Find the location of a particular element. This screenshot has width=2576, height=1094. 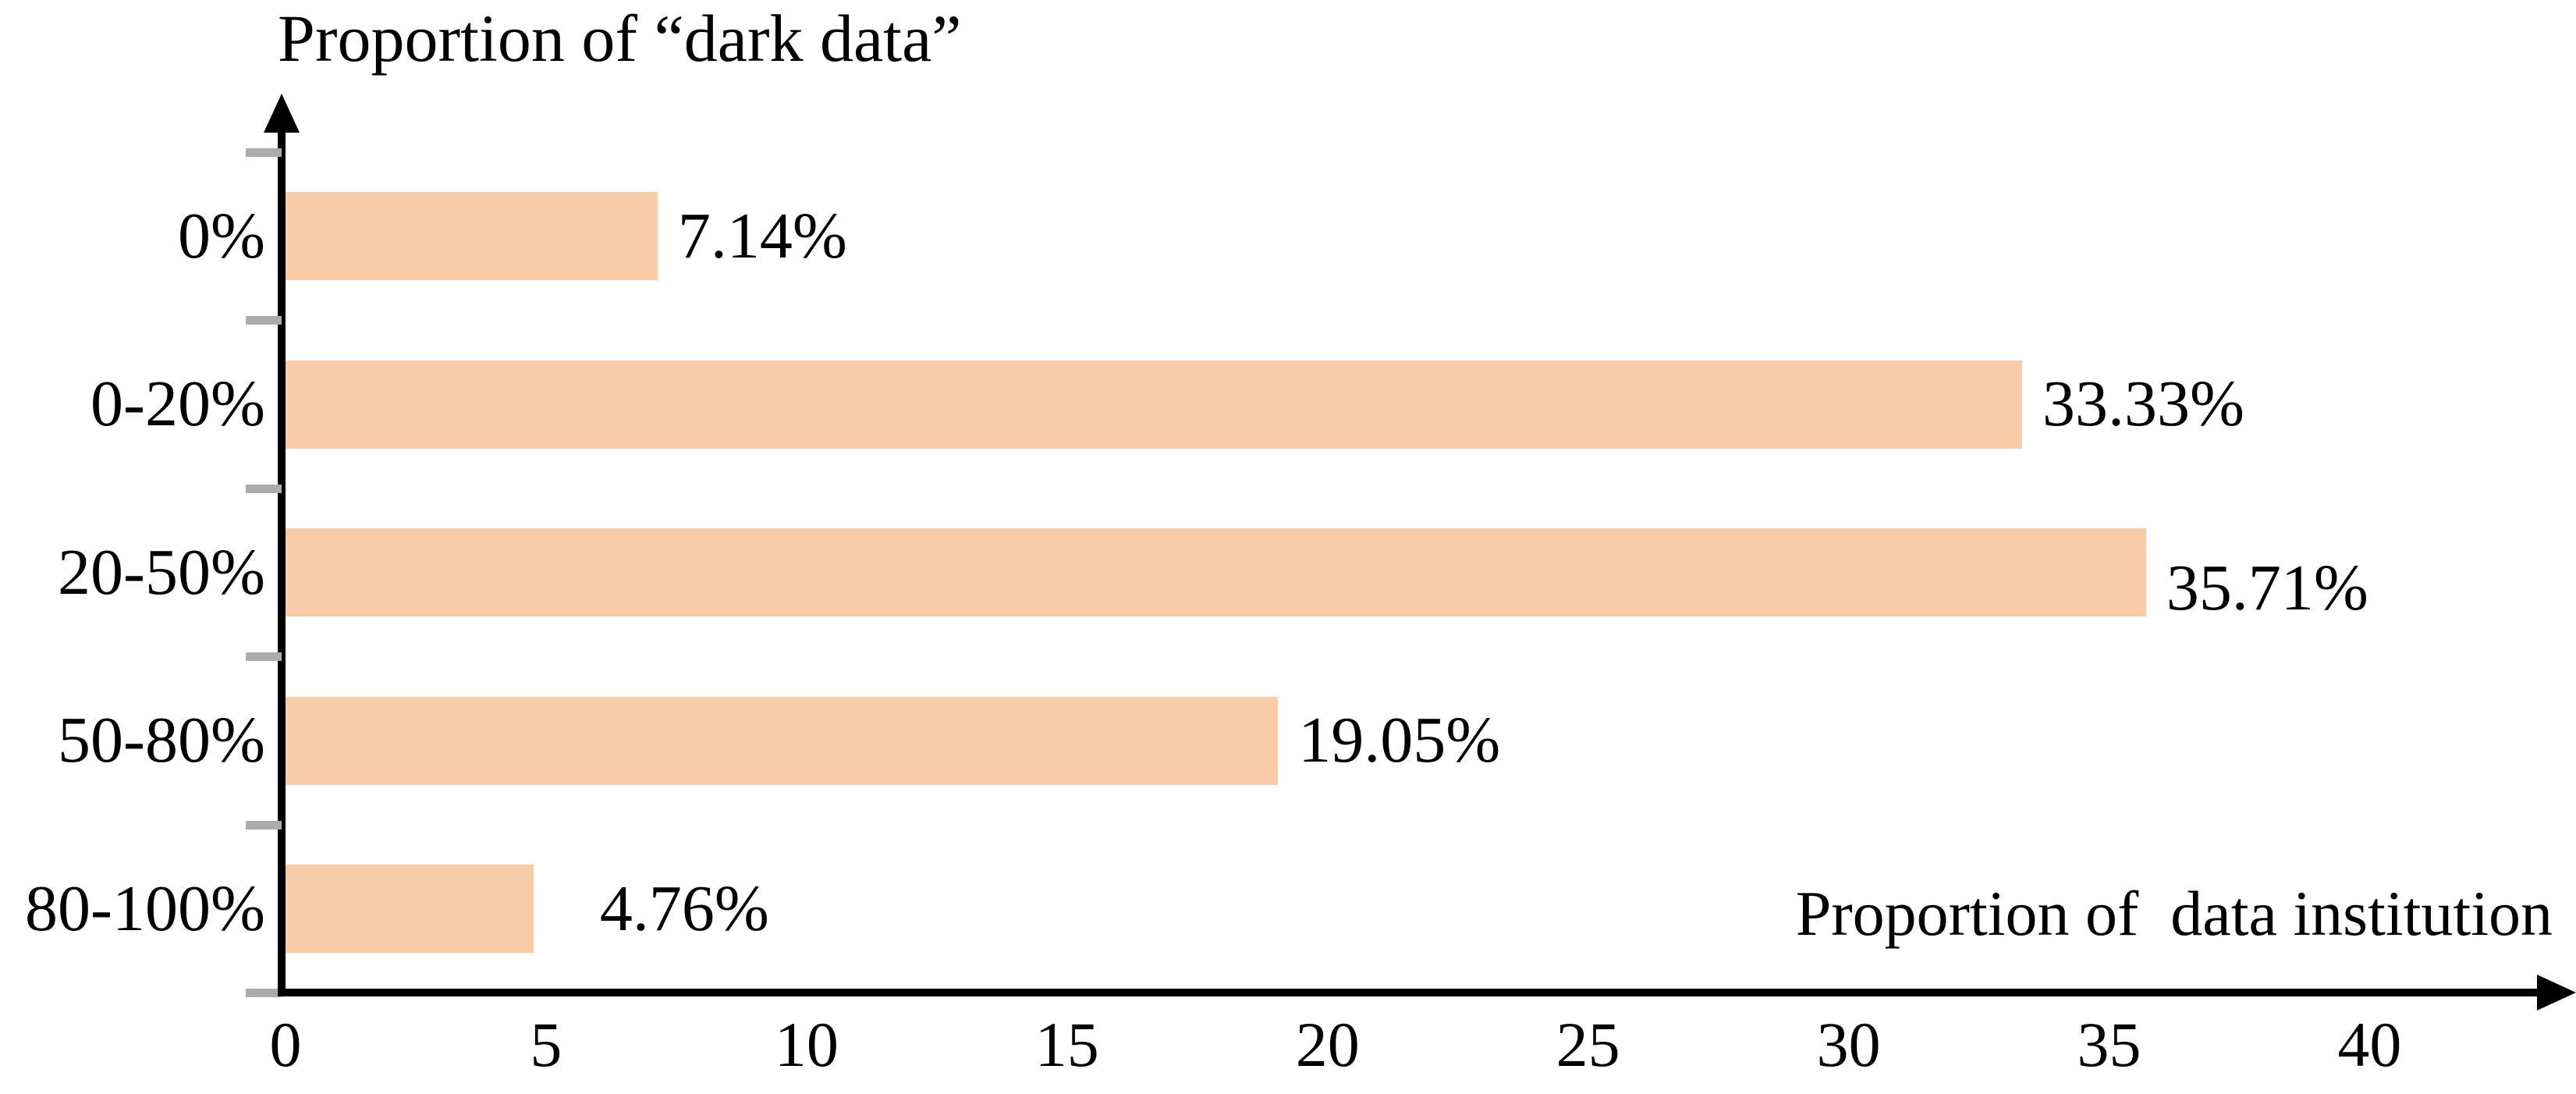

category-label: 50-80% is located at coordinates (161, 740).